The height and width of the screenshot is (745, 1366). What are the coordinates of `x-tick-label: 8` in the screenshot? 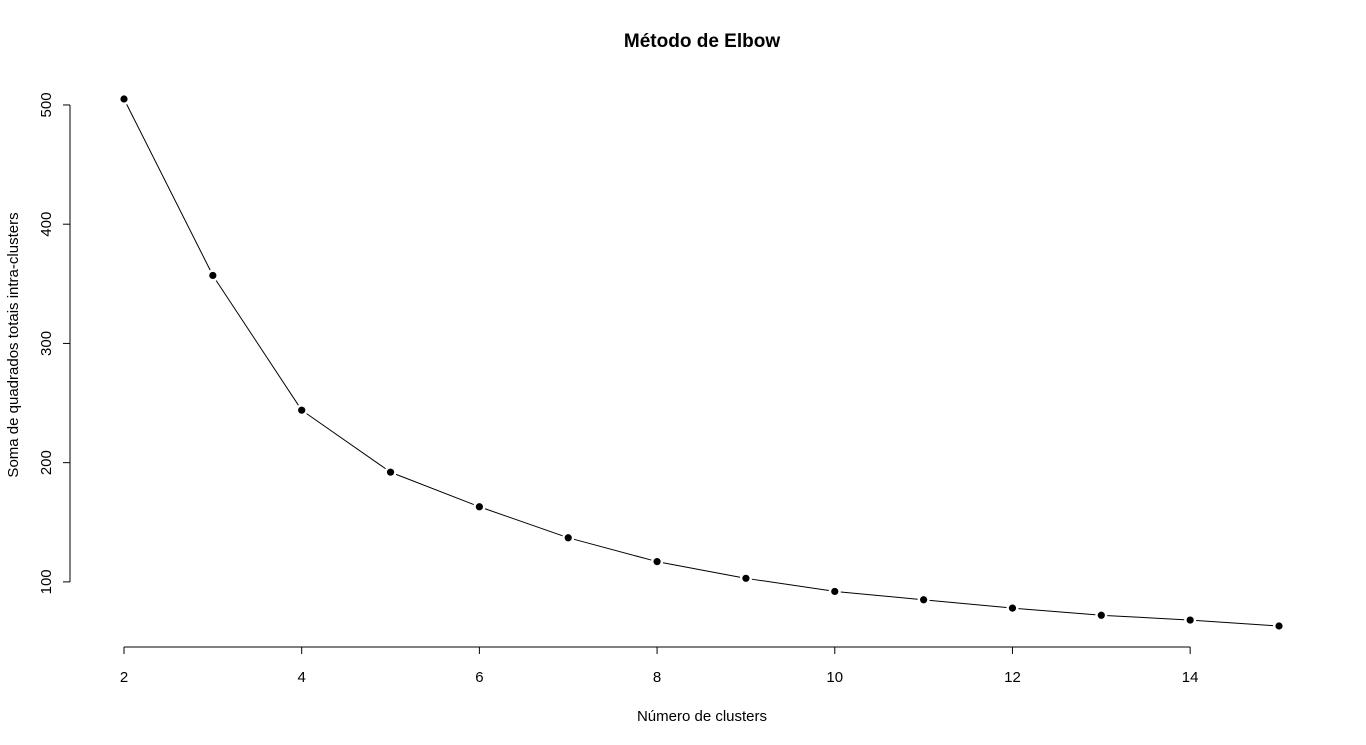 It's located at (657, 677).